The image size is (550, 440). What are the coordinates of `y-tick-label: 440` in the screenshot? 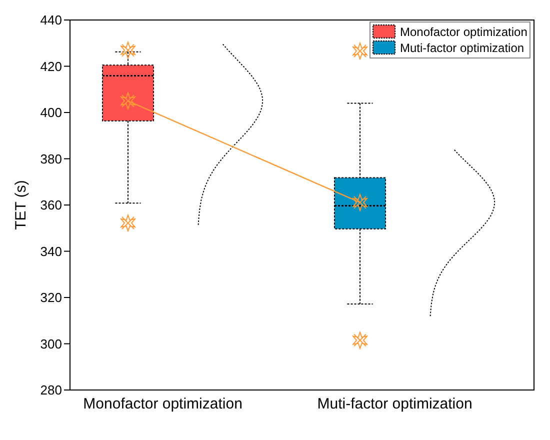 It's located at (51, 20).